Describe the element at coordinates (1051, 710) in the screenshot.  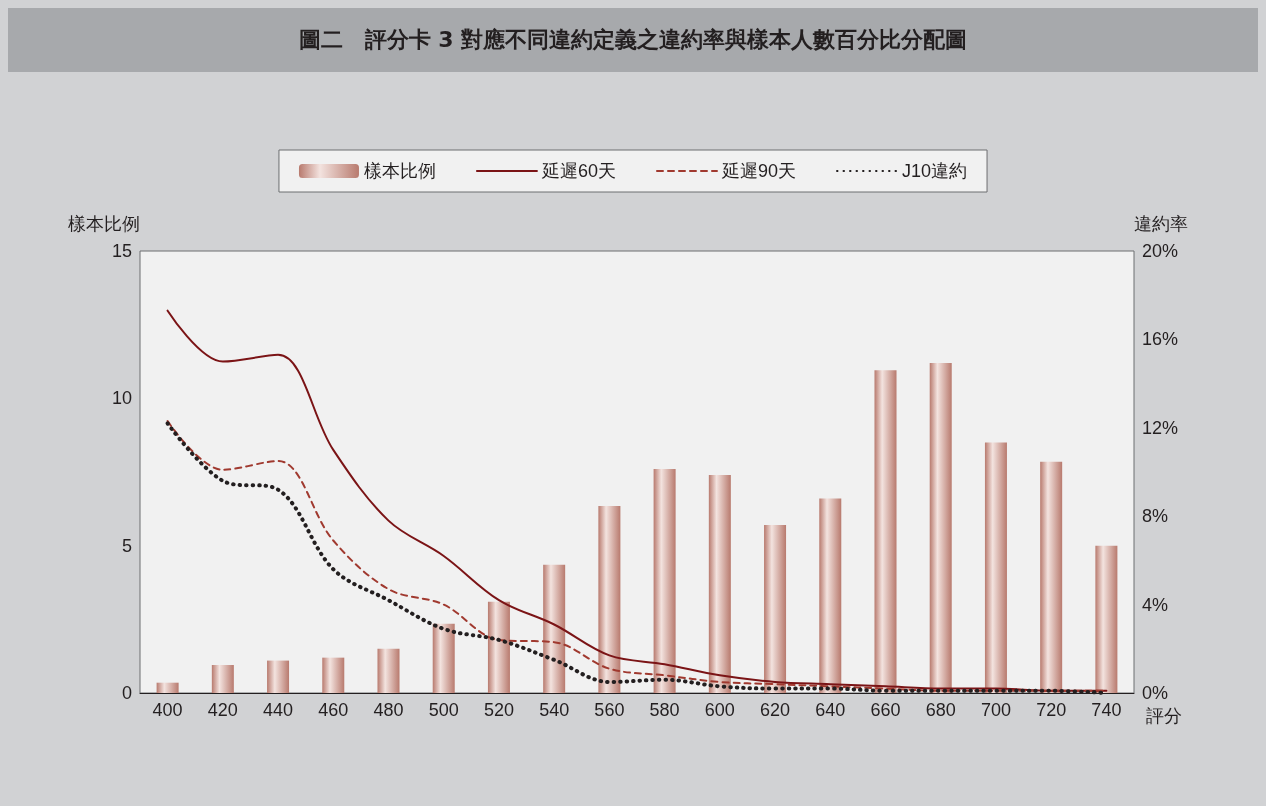
I see `x-tick-label: 720` at that location.